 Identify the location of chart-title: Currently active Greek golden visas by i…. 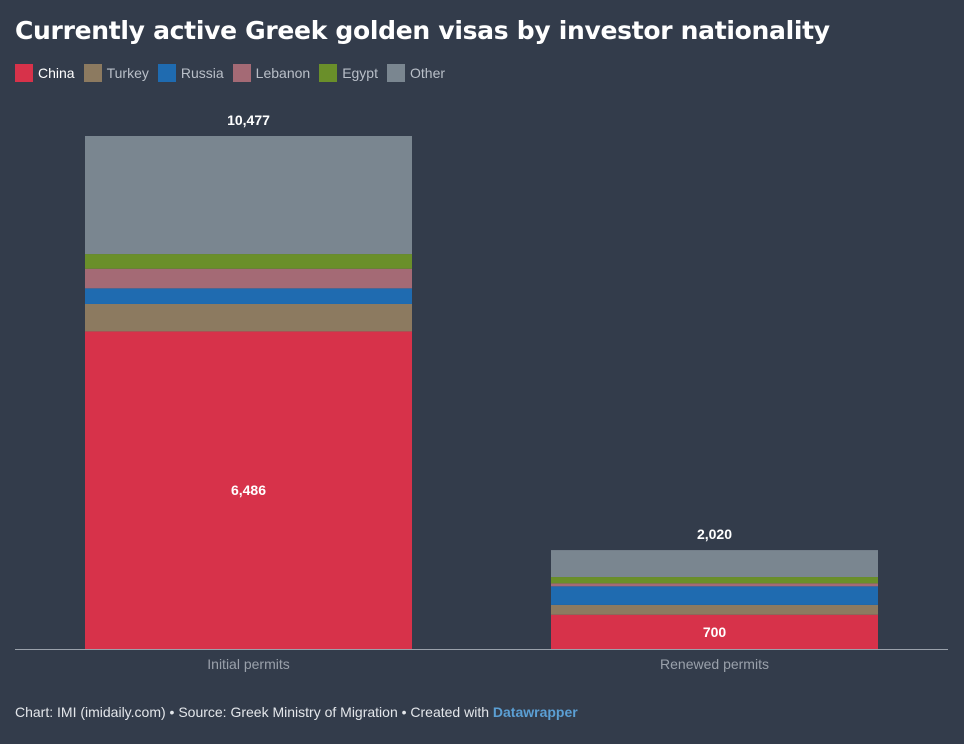
(422, 30).